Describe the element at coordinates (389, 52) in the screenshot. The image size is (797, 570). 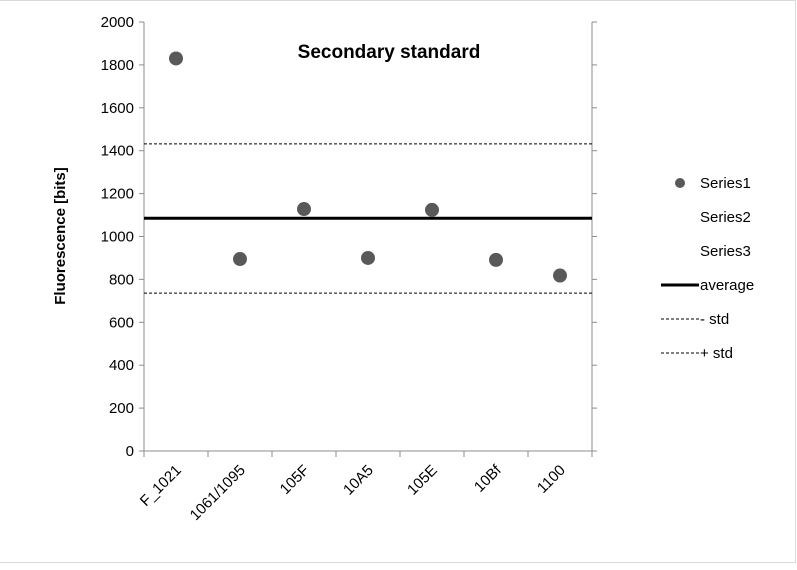
I see `chart-title: Secondary standard` at that location.